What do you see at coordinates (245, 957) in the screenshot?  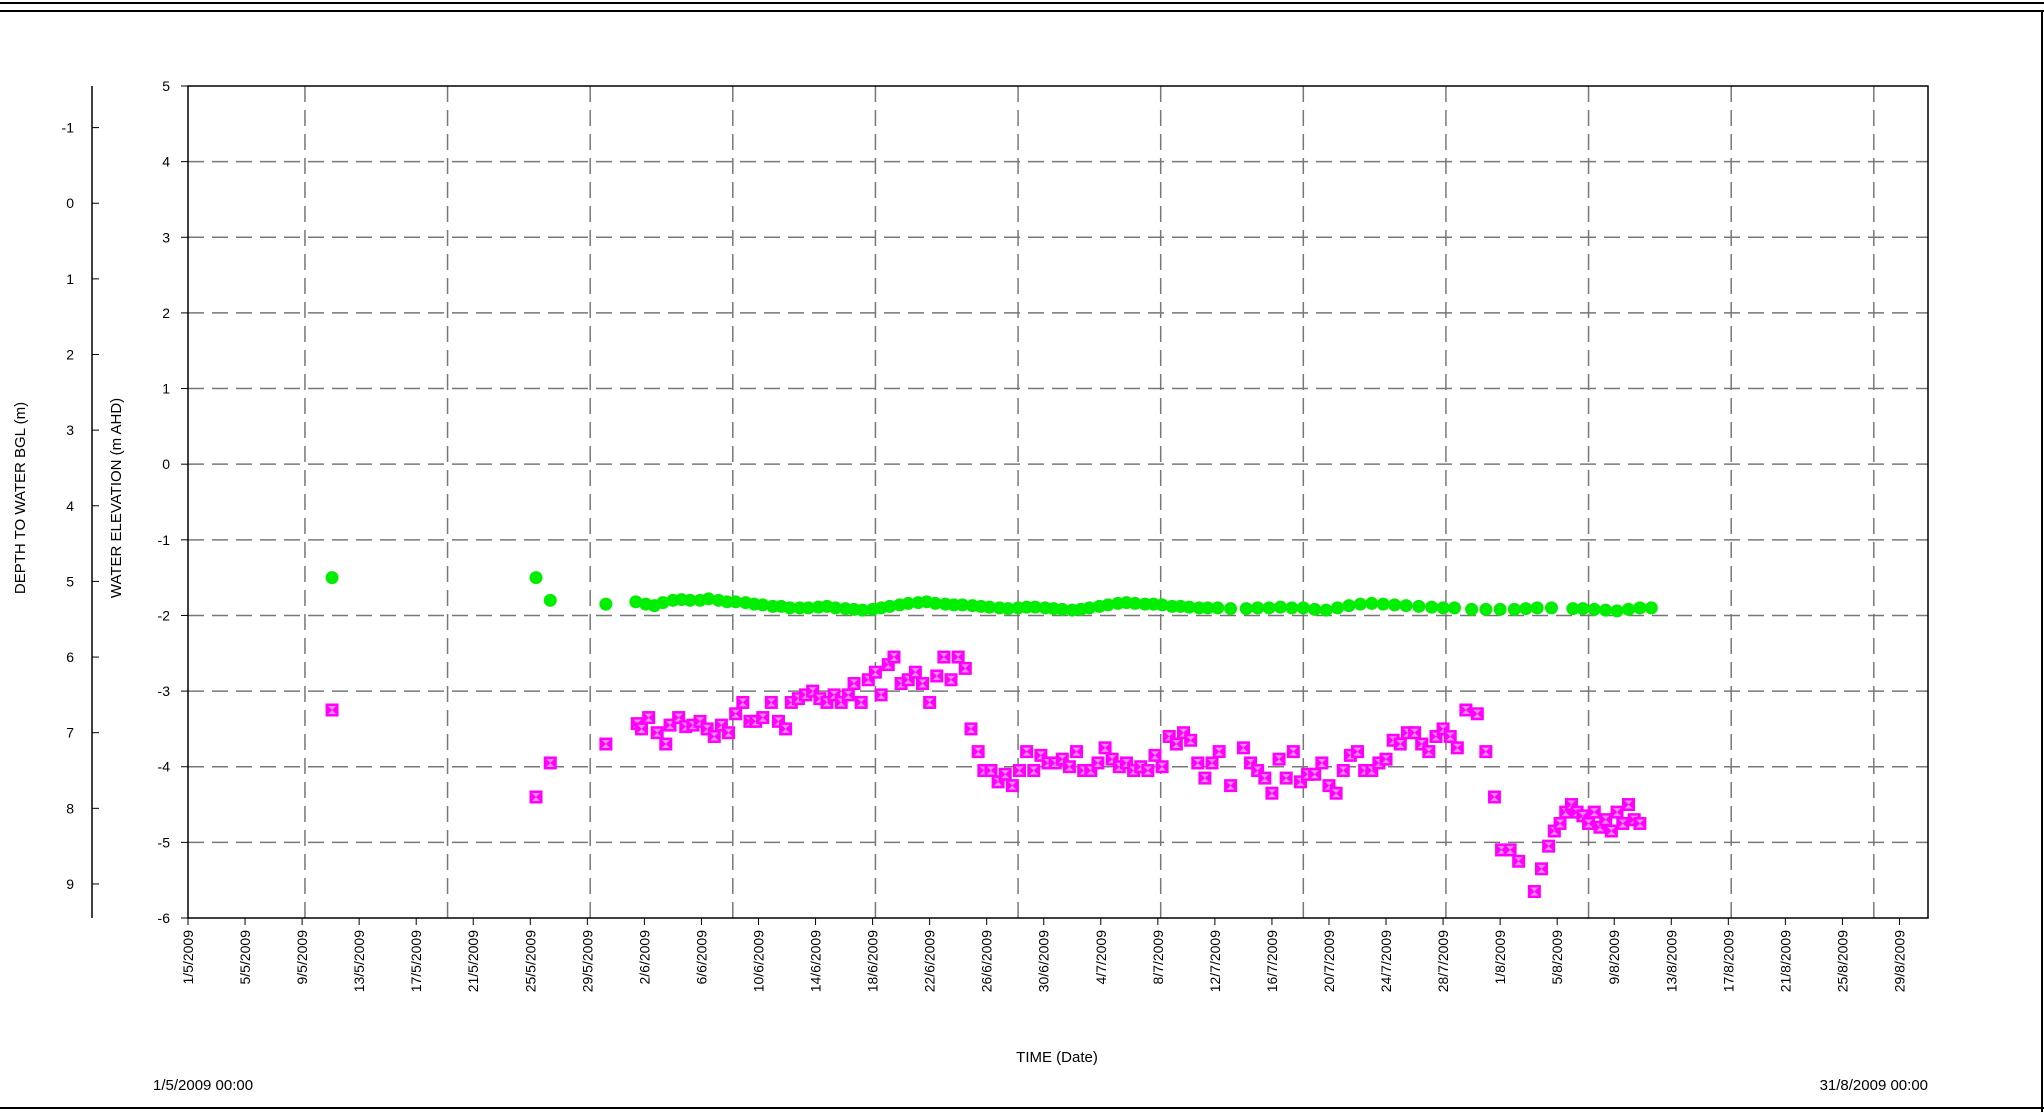 I see `x-tick-label: 5/5/2009` at bounding box center [245, 957].